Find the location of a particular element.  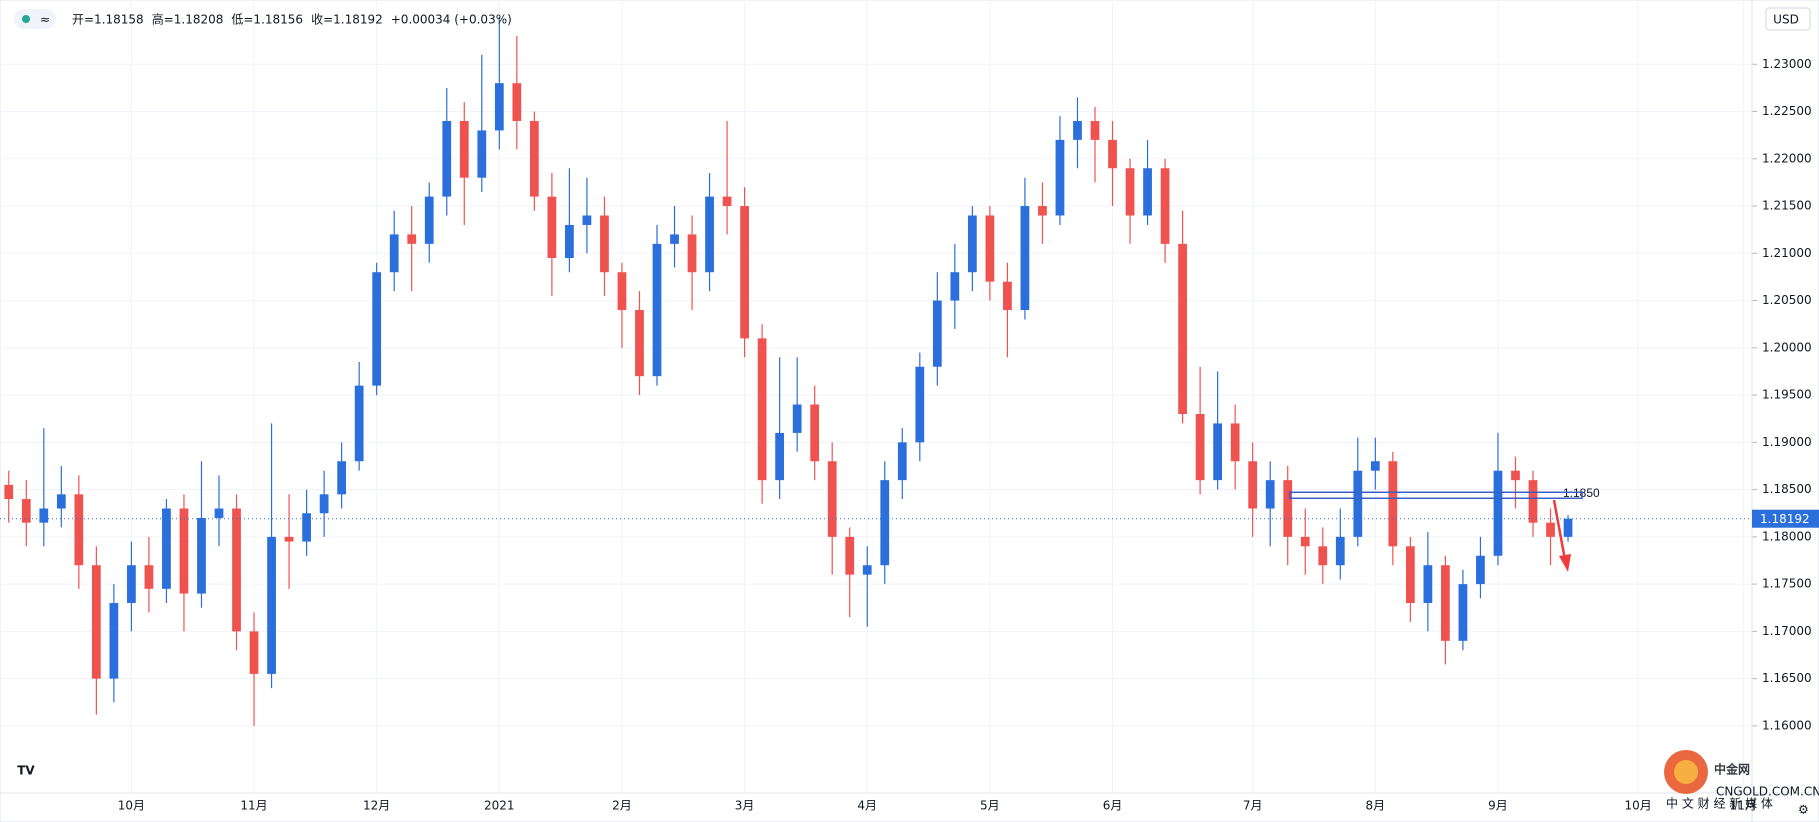

y-tick-label: 1.17500 is located at coordinates (1787, 584).